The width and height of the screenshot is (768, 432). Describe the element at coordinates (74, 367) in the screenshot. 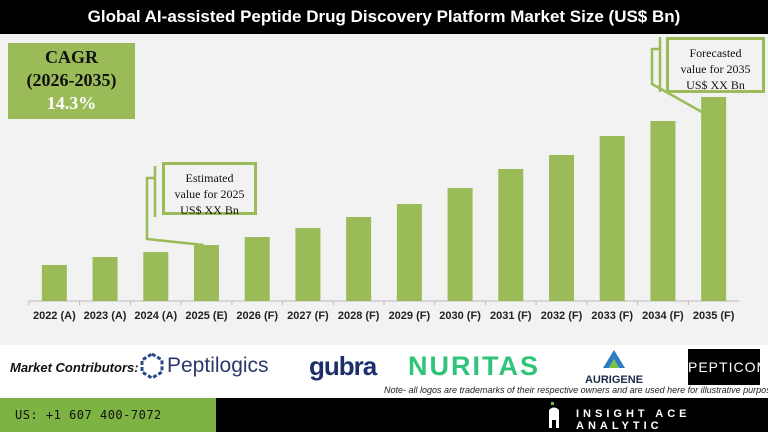

I see `contributors-label: Market Contributors:` at that location.